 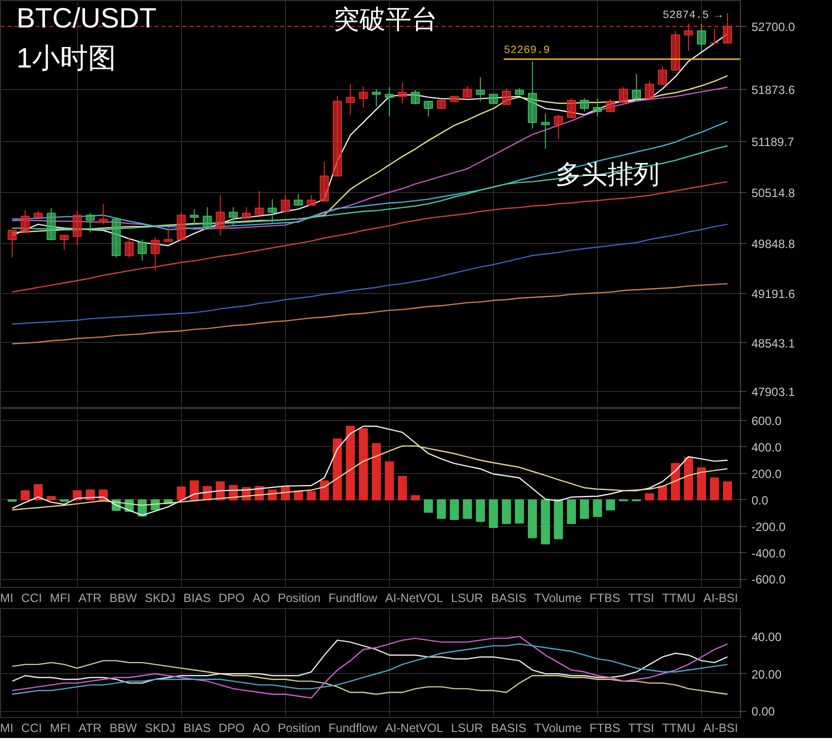 I want to click on text: AI-BSI, so click(x=720, y=598).